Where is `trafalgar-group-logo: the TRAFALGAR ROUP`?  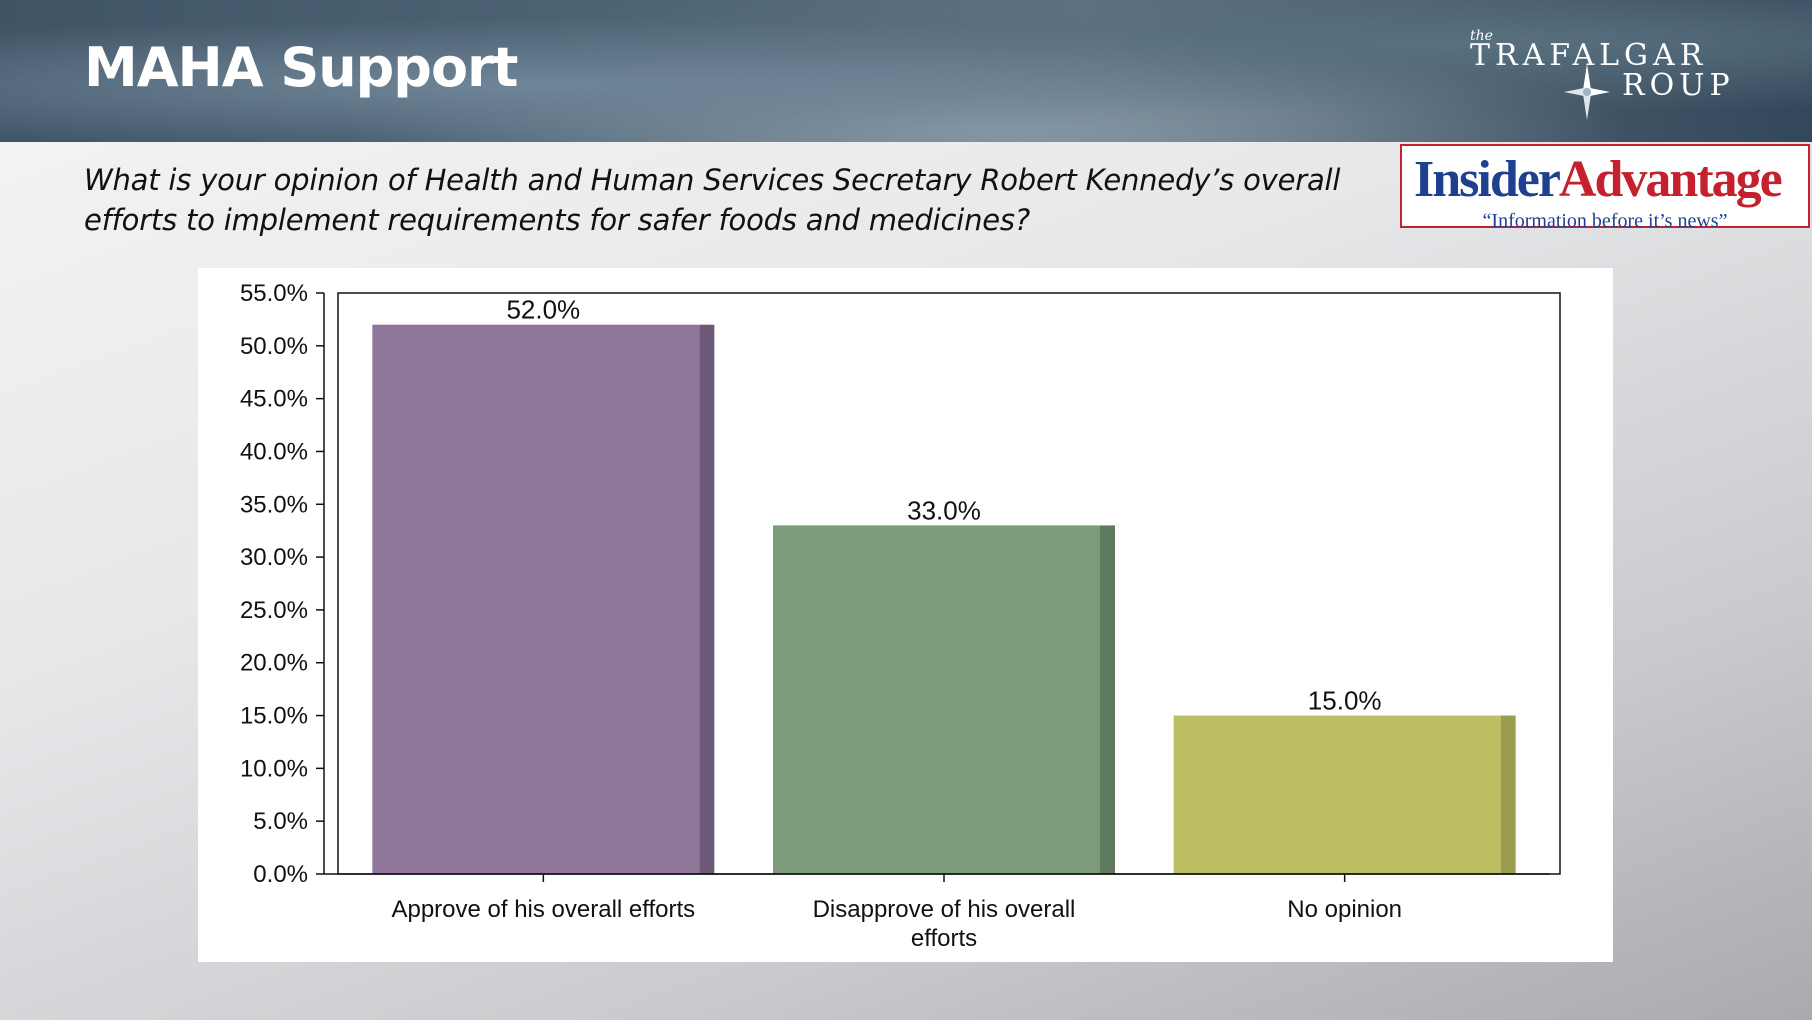
trafalgar-group-logo: the TRAFALGAR ROUP is located at coordinates (1600, 72).